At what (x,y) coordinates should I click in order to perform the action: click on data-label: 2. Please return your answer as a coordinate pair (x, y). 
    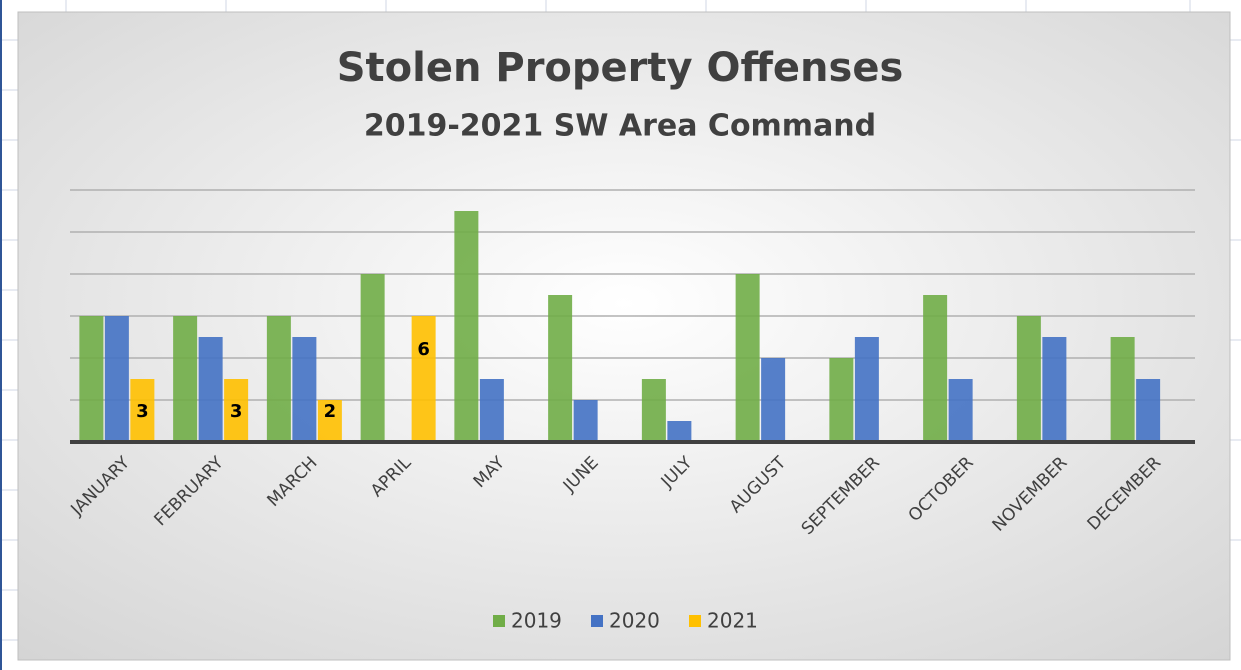
    Looking at the image, I should click on (330, 411).